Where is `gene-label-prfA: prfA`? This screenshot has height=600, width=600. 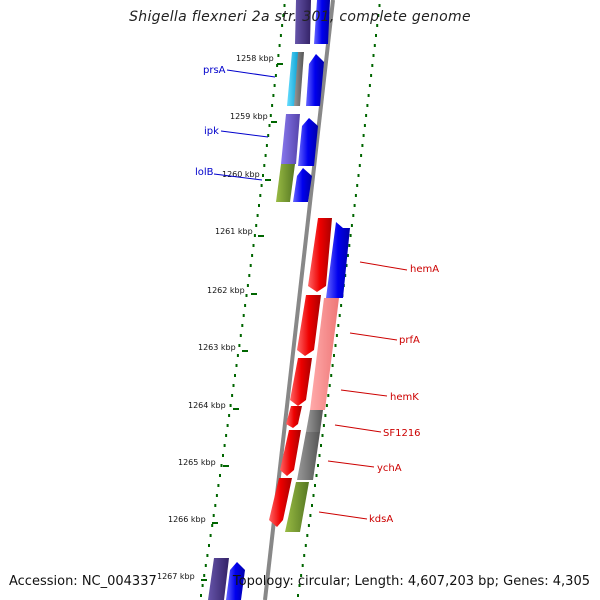 gene-label-prfA: prfA is located at coordinates (409, 340).